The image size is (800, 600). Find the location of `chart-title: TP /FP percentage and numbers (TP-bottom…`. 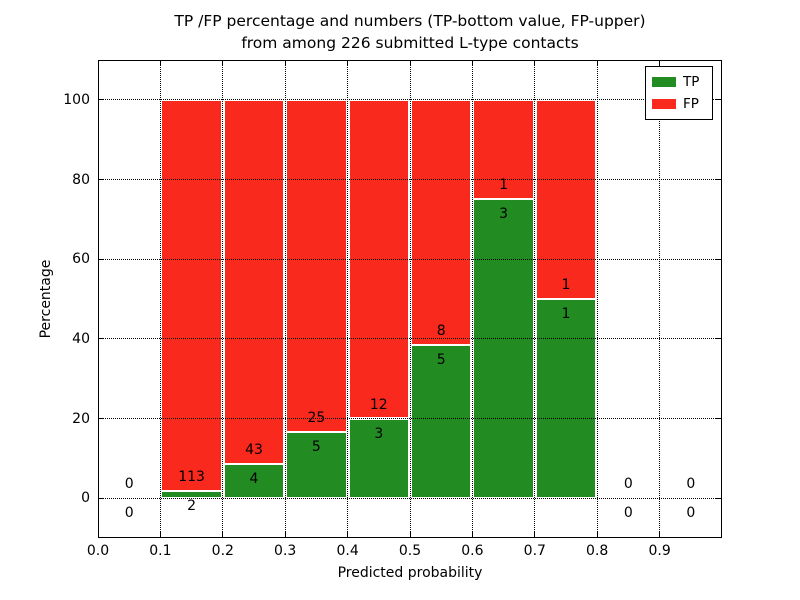

chart-title: TP /FP percentage and numbers (TP-bottom… is located at coordinates (410, 32).